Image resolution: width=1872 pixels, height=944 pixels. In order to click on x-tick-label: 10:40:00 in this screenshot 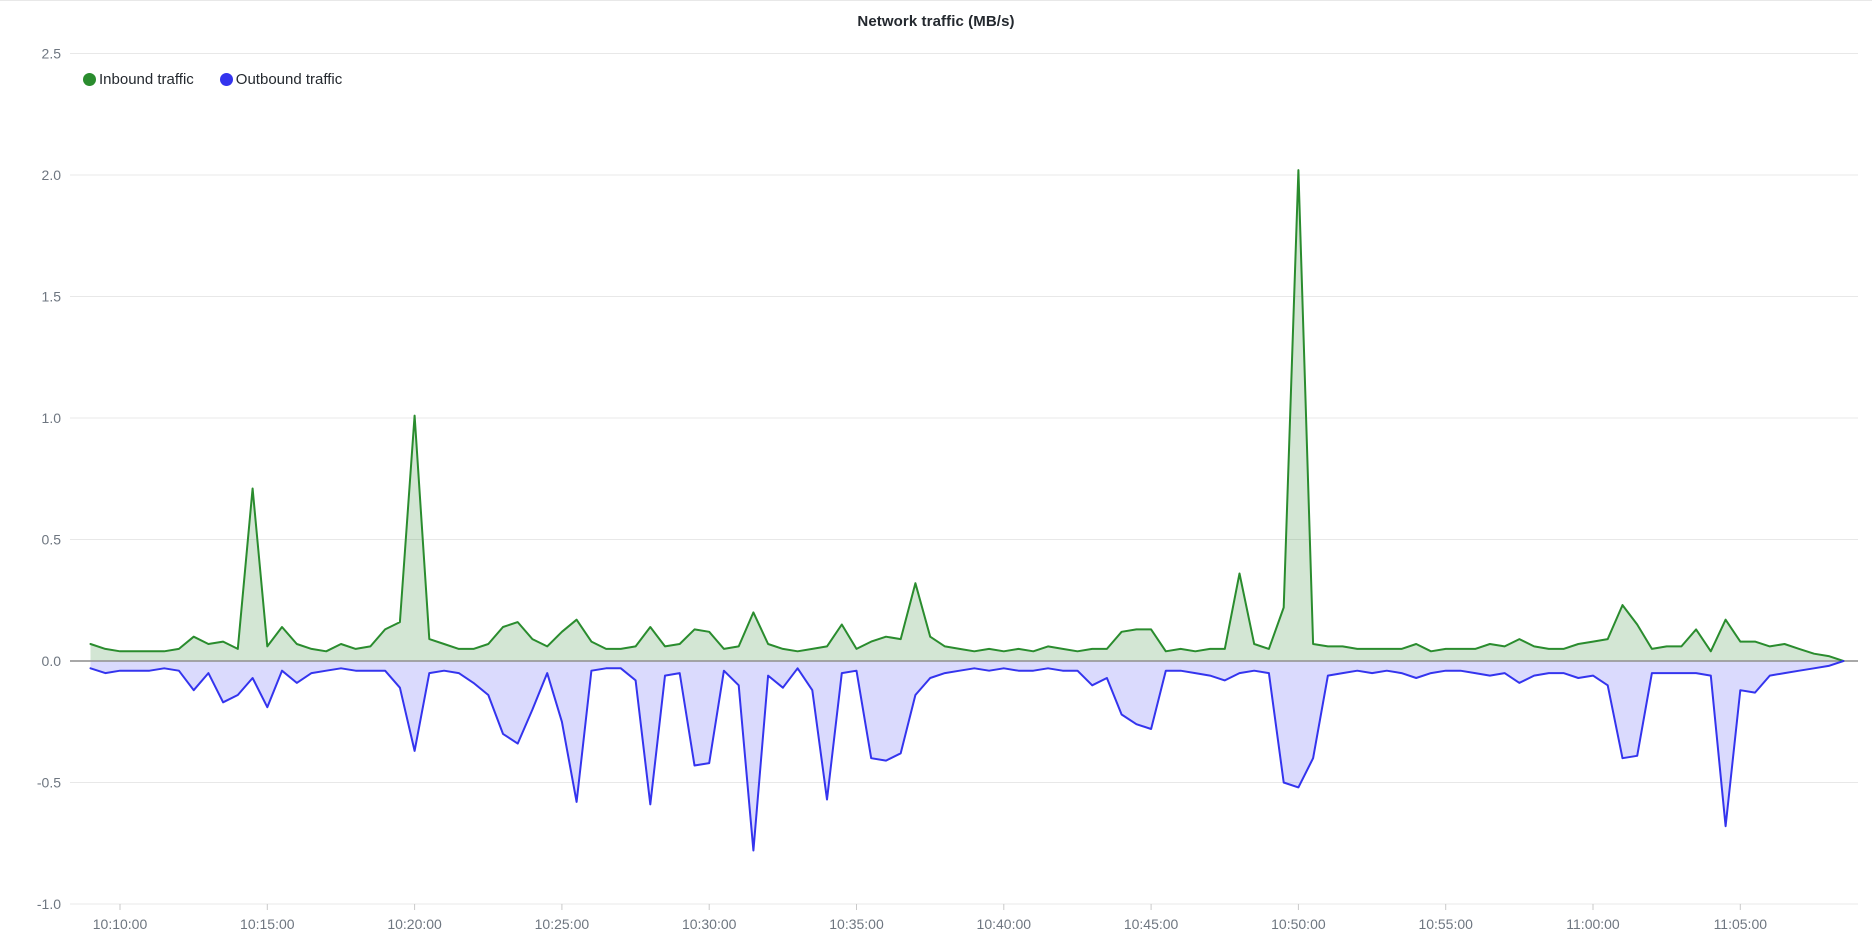, I will do `click(1004, 924)`.